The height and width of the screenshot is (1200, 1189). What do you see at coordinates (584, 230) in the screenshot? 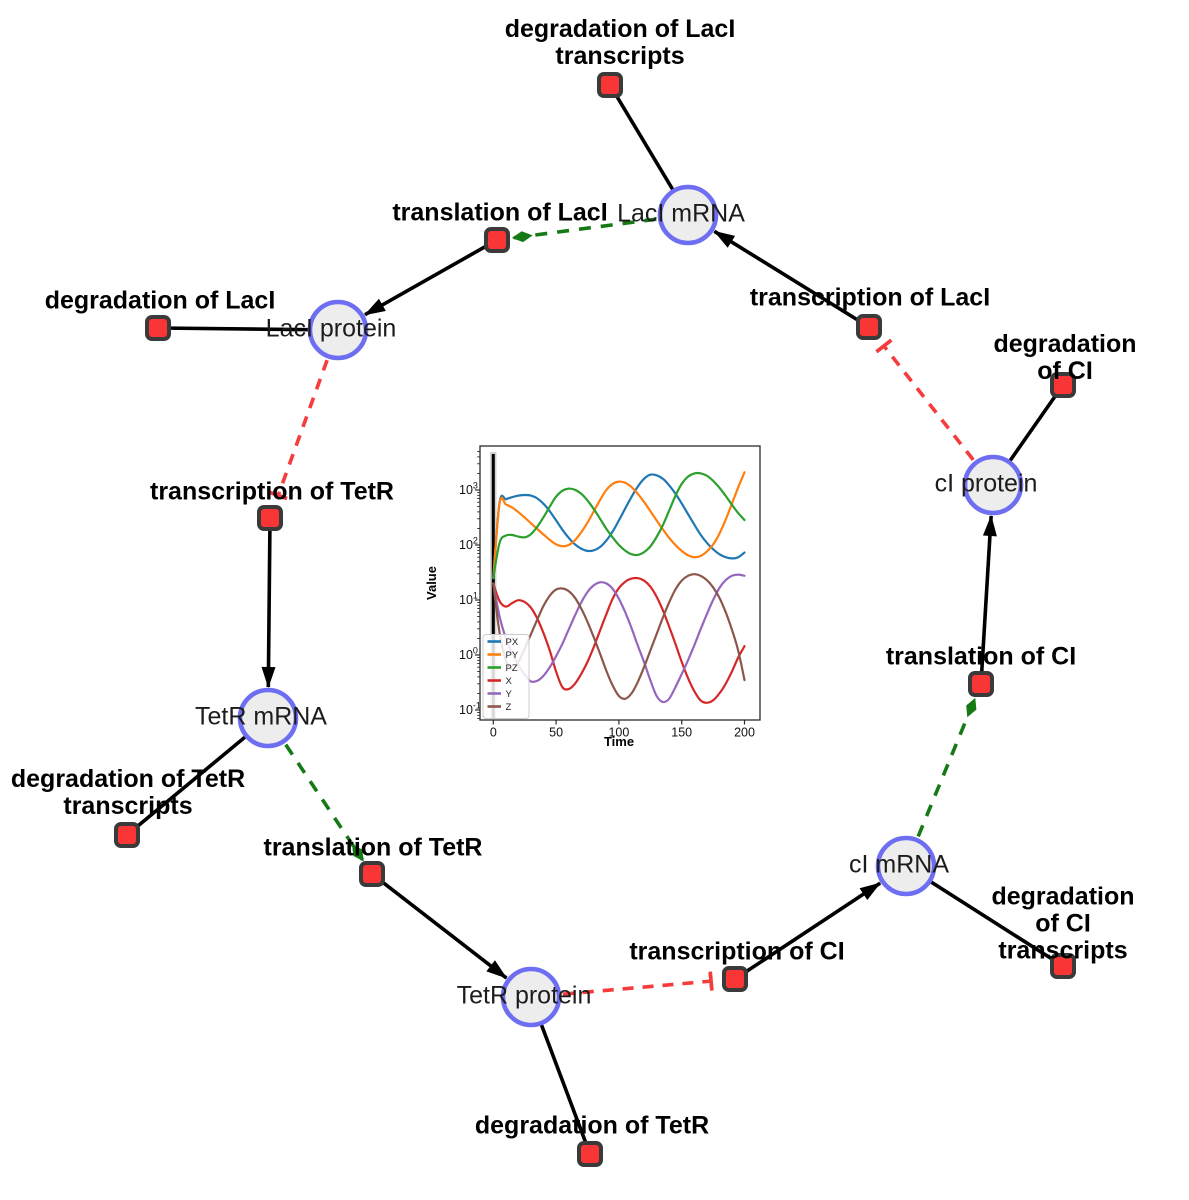
I see `edge-modifier-lacI_mRNA-to-translation_lacI` at bounding box center [584, 230].